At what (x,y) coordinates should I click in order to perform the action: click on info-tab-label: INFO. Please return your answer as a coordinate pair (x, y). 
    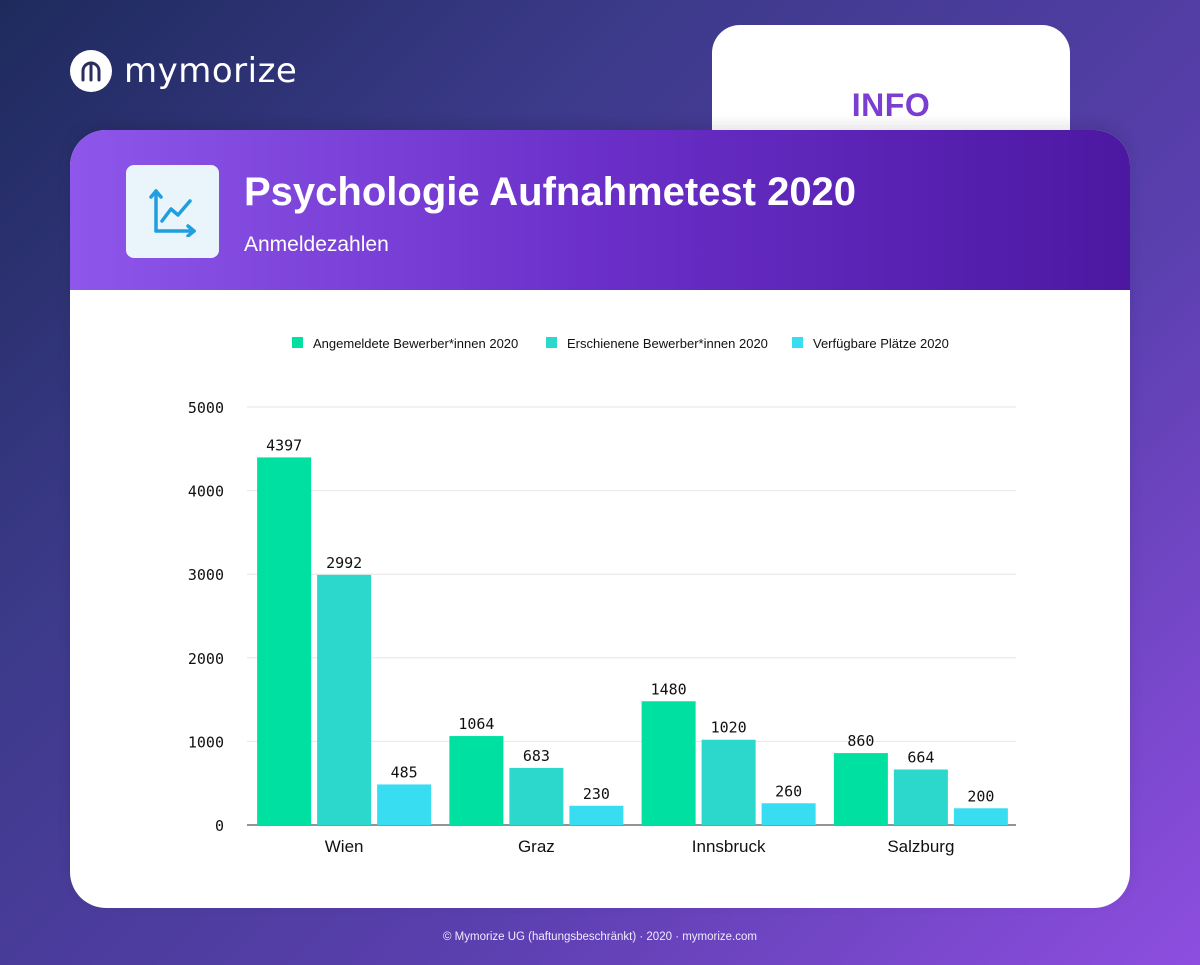
    Looking at the image, I should click on (891, 105).